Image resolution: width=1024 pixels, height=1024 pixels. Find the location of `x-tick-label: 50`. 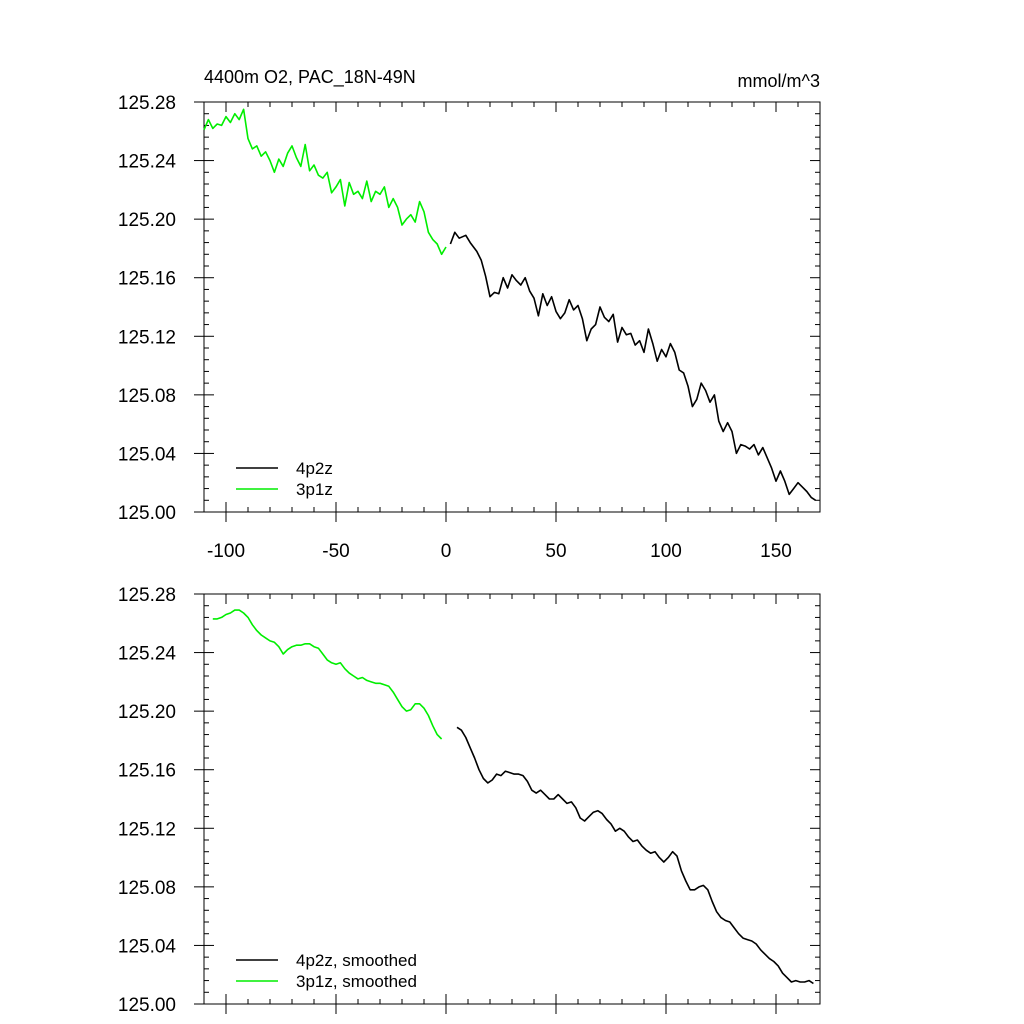

x-tick-label: 50 is located at coordinates (555, 551).